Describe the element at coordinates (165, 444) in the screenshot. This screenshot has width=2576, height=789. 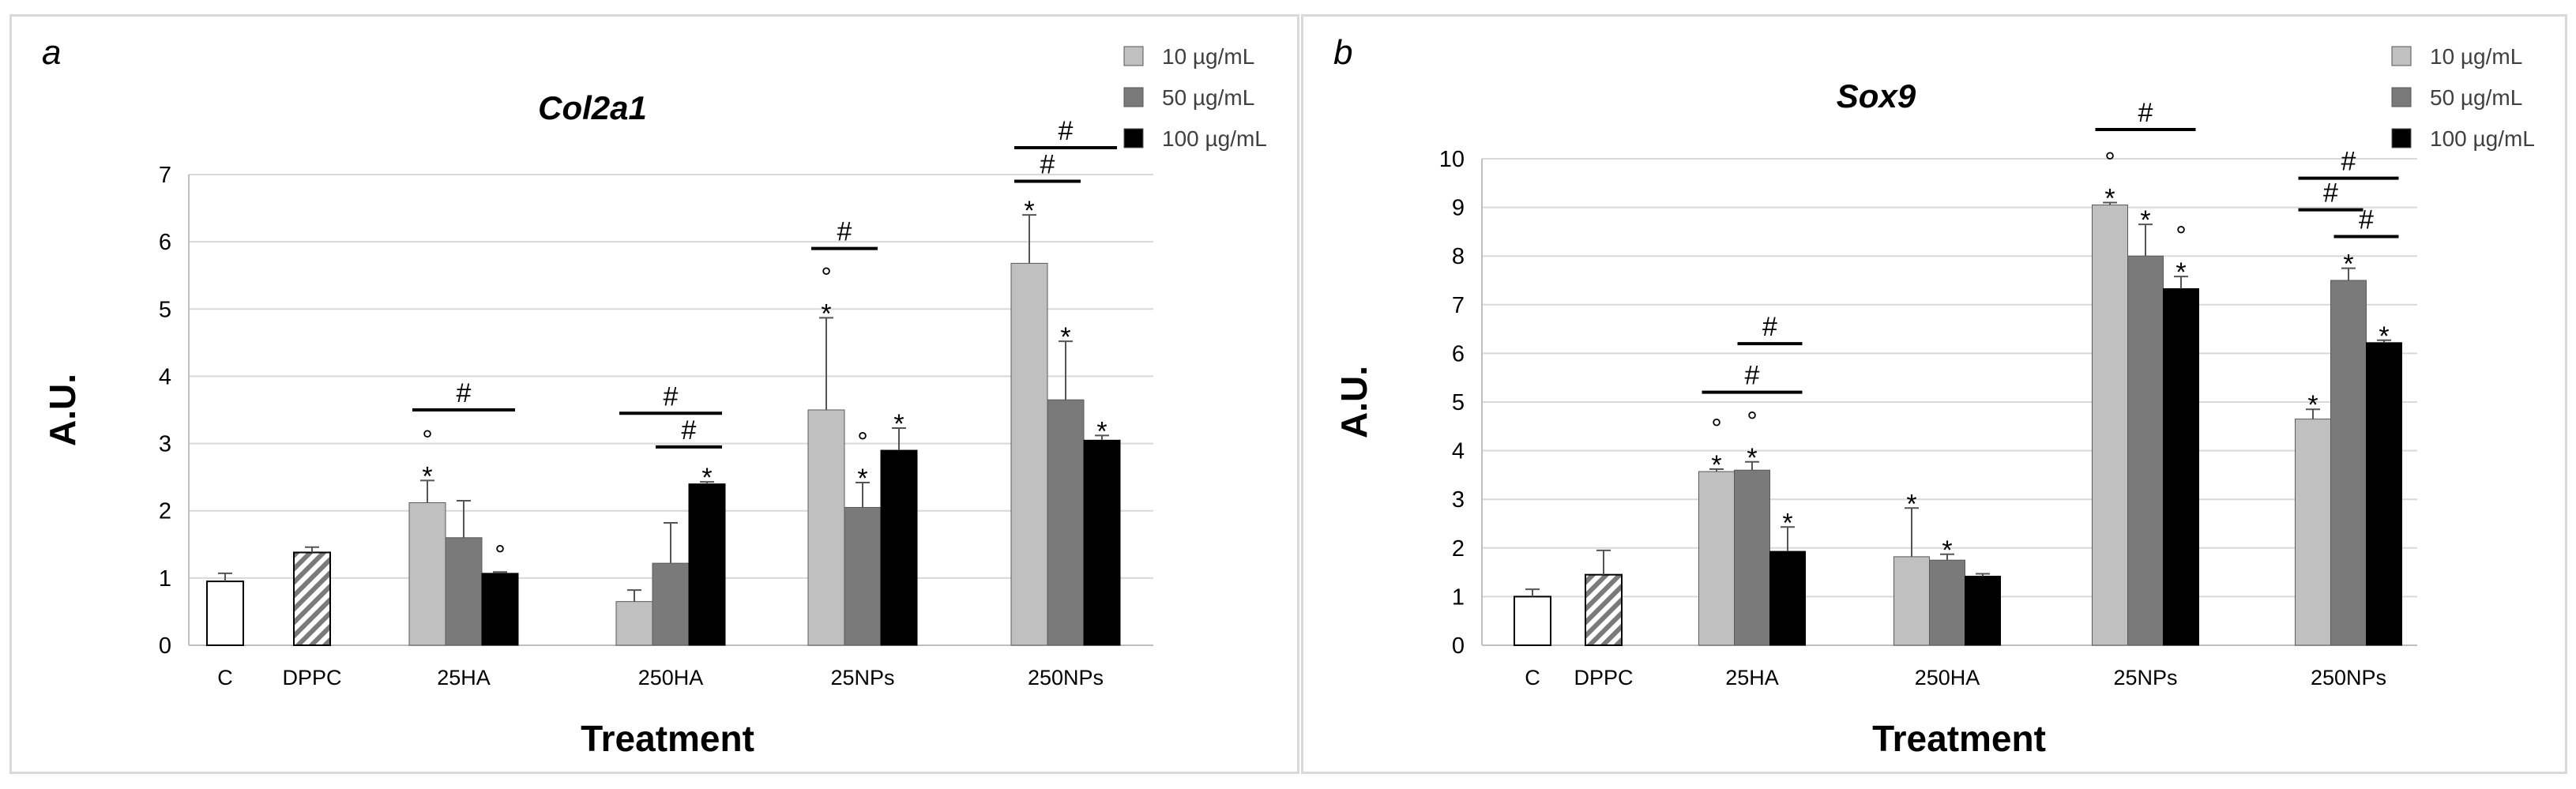
I see `y-tick-label: 3` at that location.